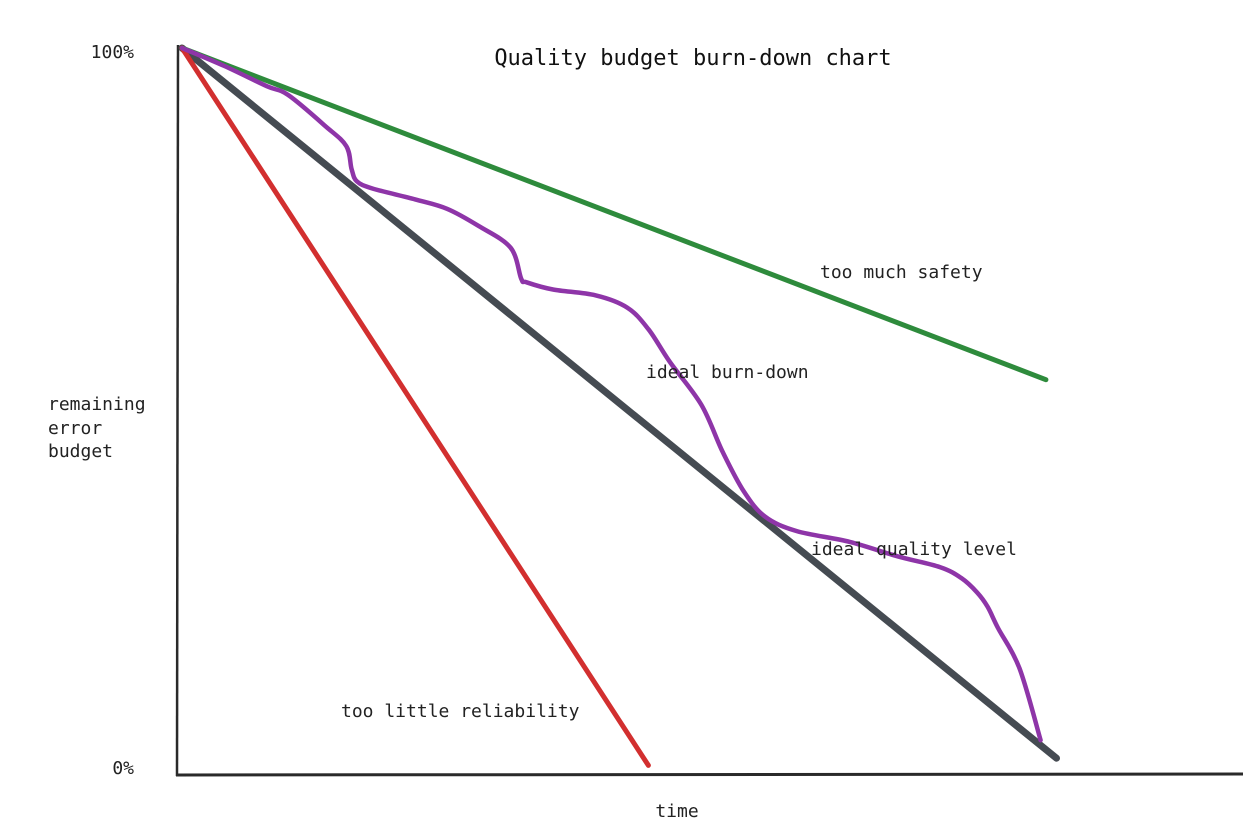 This screenshot has width=1257, height=833. Describe the element at coordinates (75, 428) in the screenshot. I see `y-axis-label-line-2: error` at that location.